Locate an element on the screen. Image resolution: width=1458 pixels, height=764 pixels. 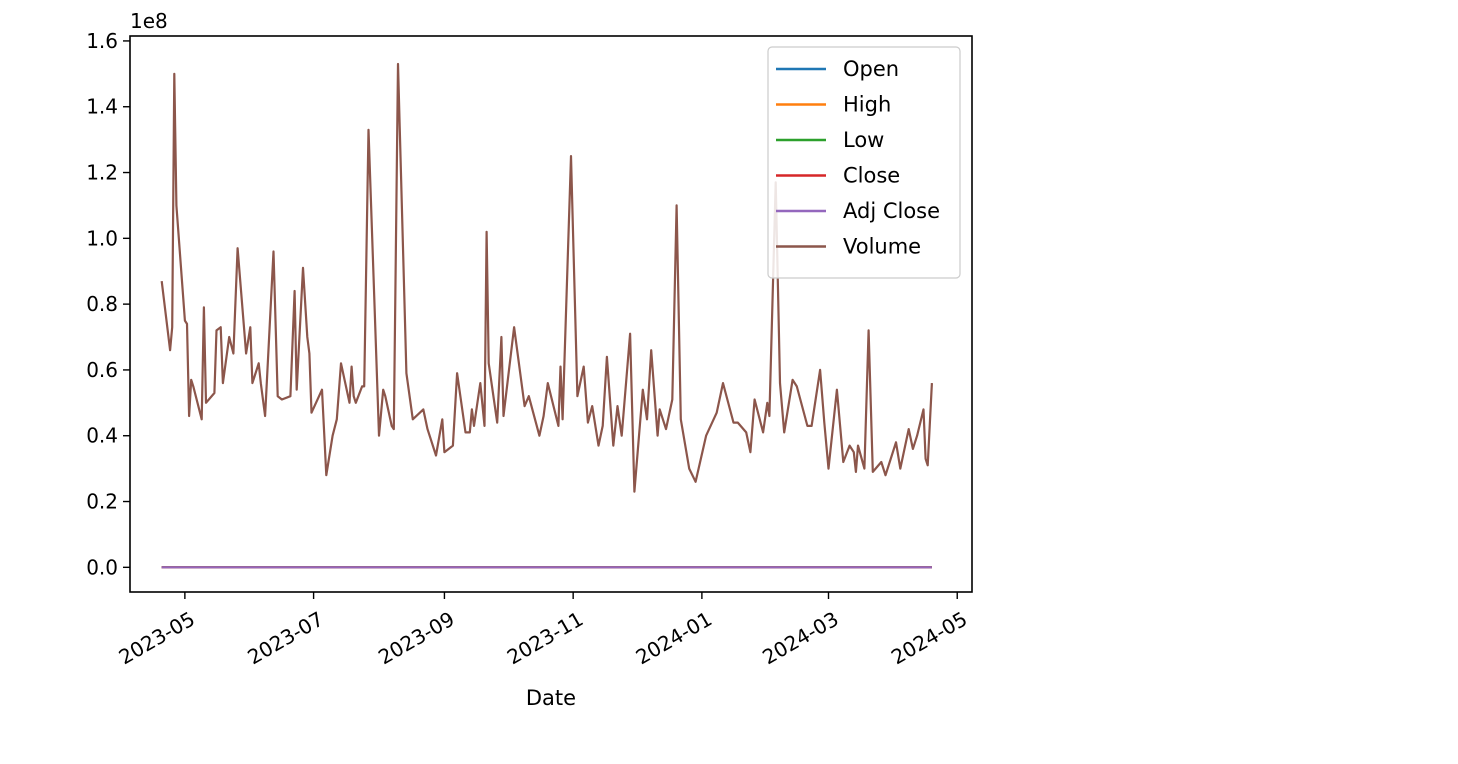
x-tick-label: 2023-05 is located at coordinates (157, 638).